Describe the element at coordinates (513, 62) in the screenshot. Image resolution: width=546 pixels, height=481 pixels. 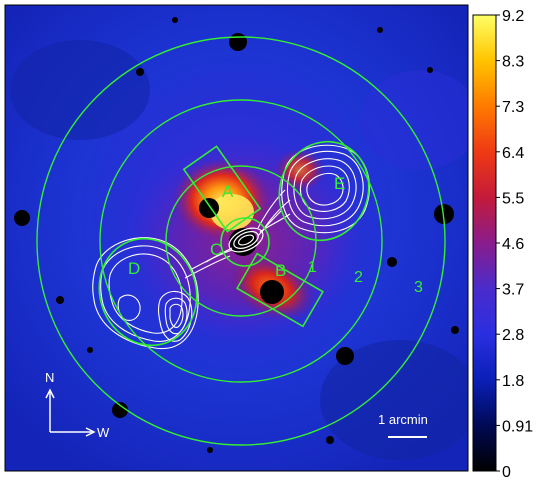
I see `colorbar-tick-label: 8.3` at that location.